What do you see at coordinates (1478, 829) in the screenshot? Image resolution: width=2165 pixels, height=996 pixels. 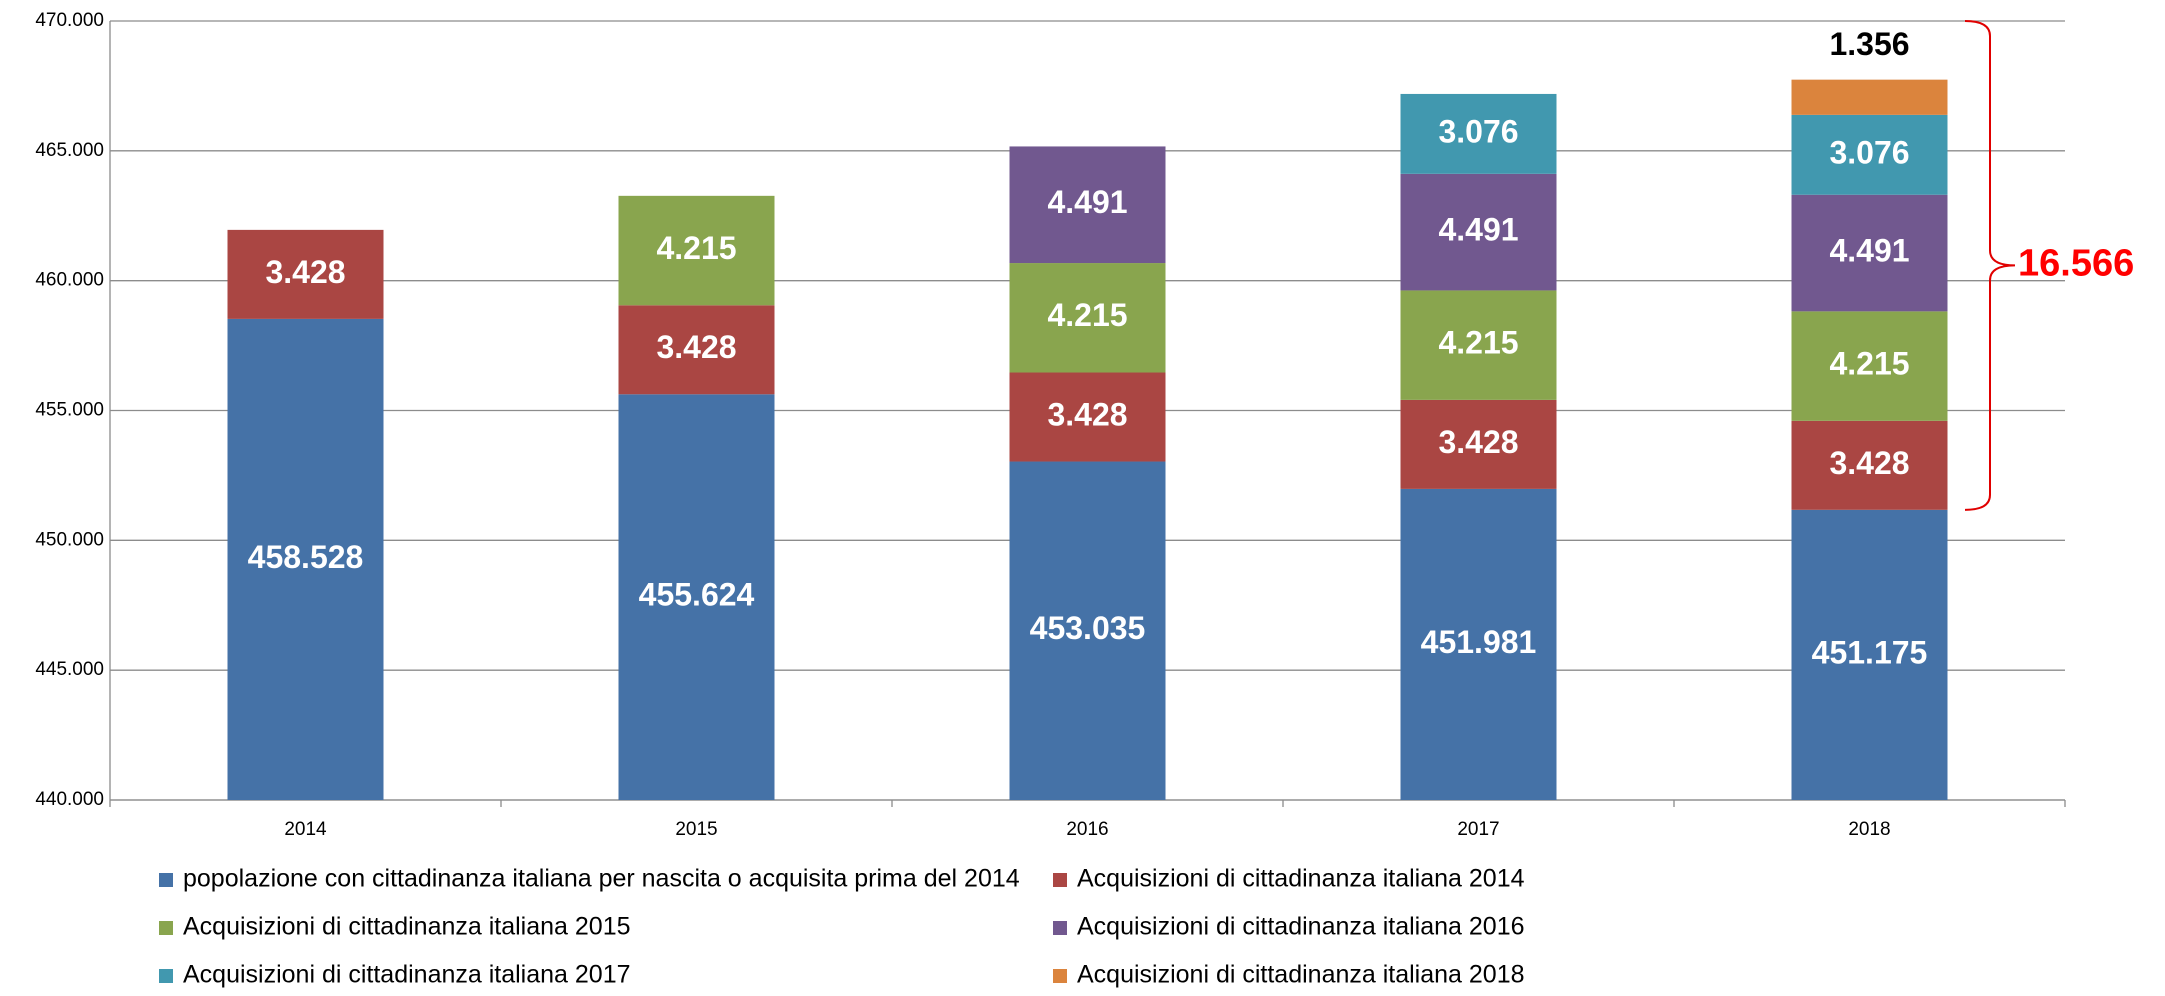 I see `x-tick-label: 2017` at bounding box center [1478, 829].